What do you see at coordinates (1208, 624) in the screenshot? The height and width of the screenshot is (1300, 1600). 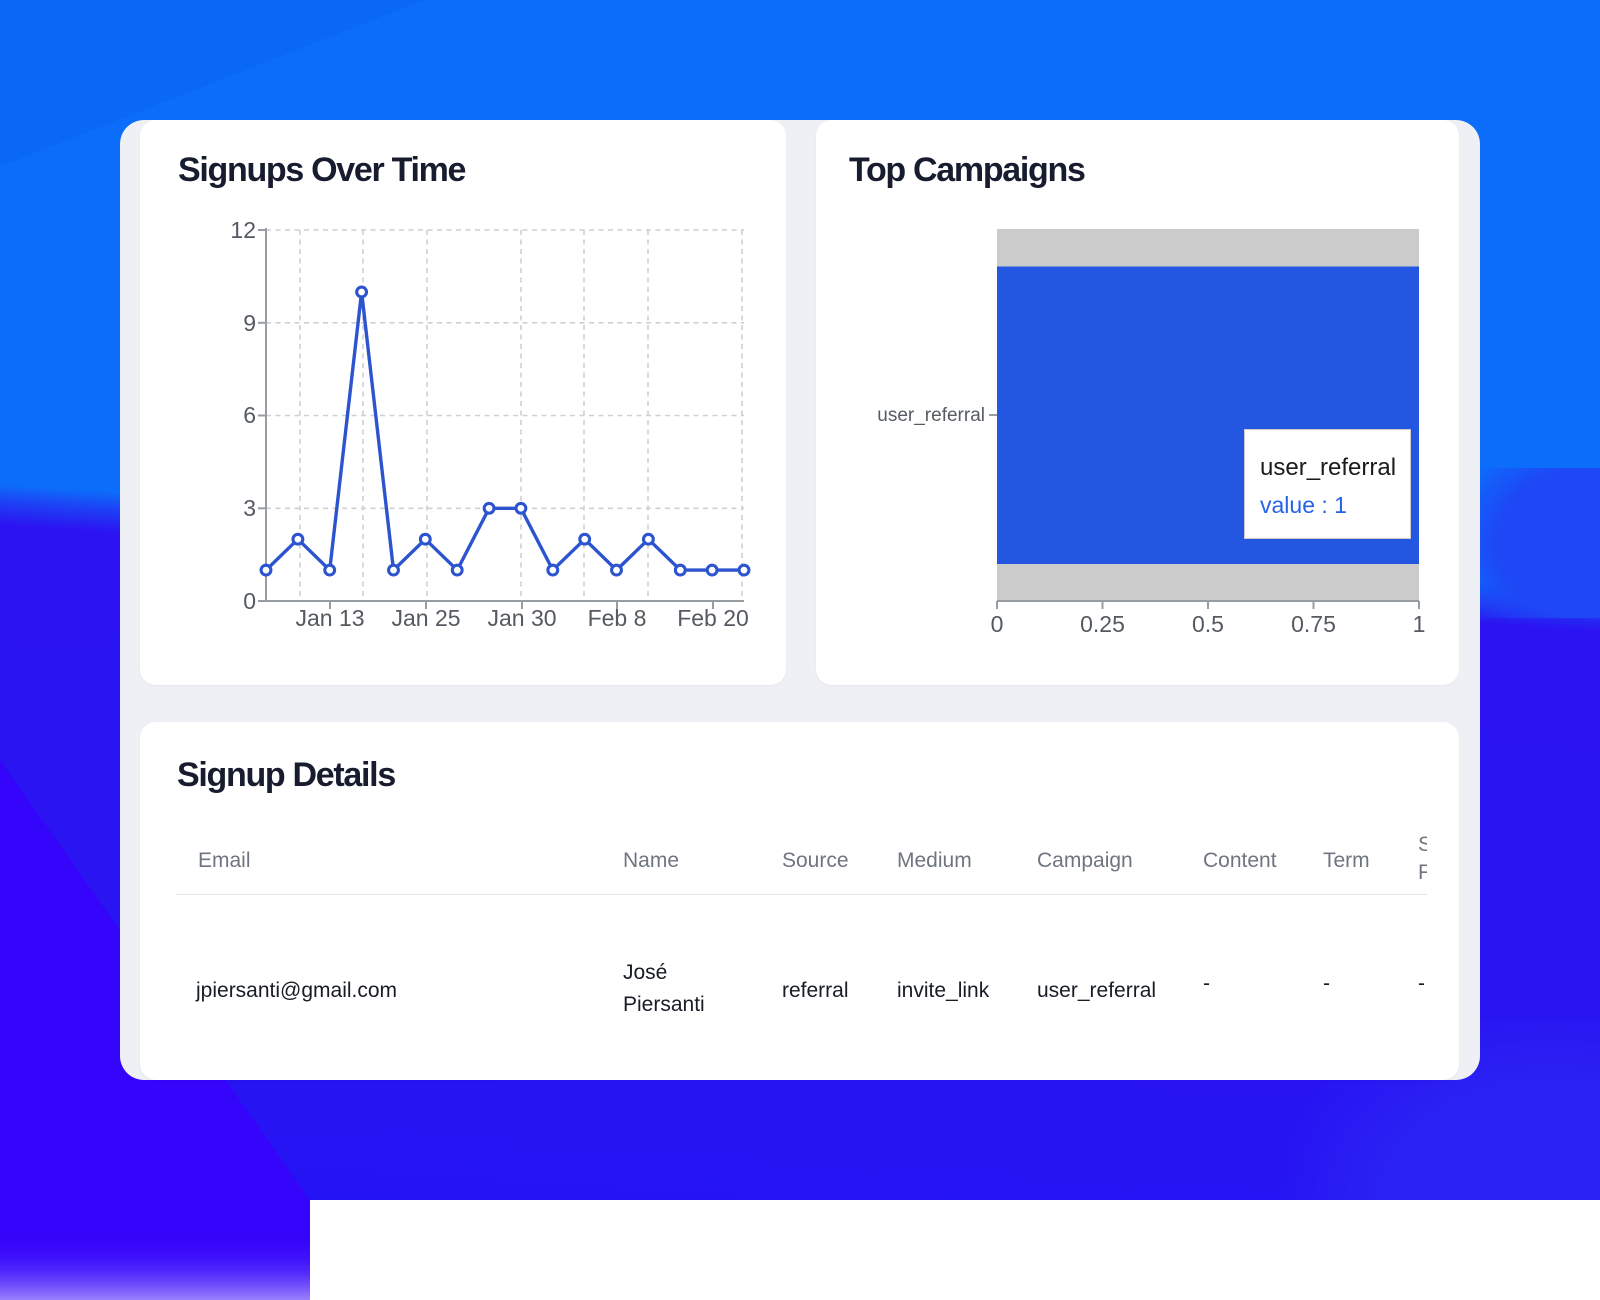 I see `svg-text: 0.5` at bounding box center [1208, 624].